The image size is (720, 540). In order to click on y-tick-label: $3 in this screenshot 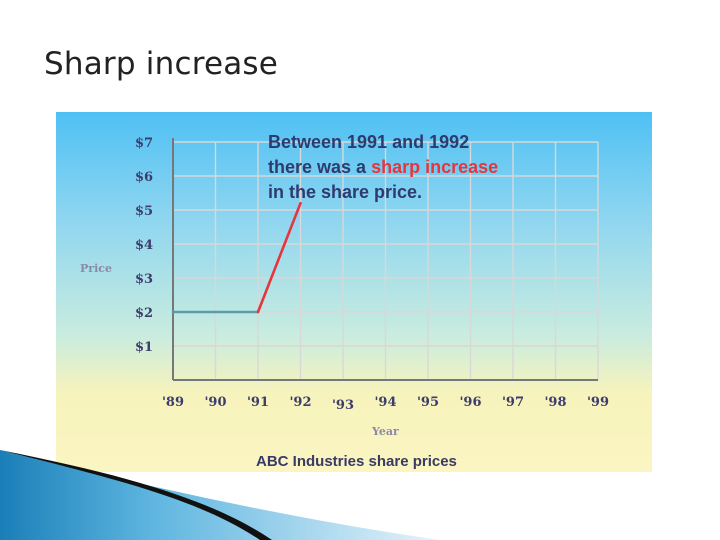, I will do `click(144, 279)`.